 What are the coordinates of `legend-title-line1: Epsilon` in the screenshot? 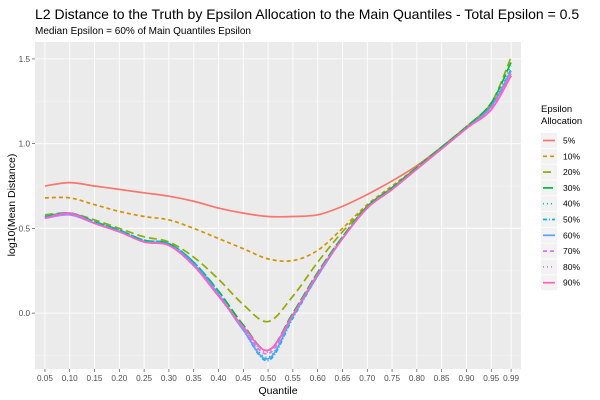 It's located at (556, 109).